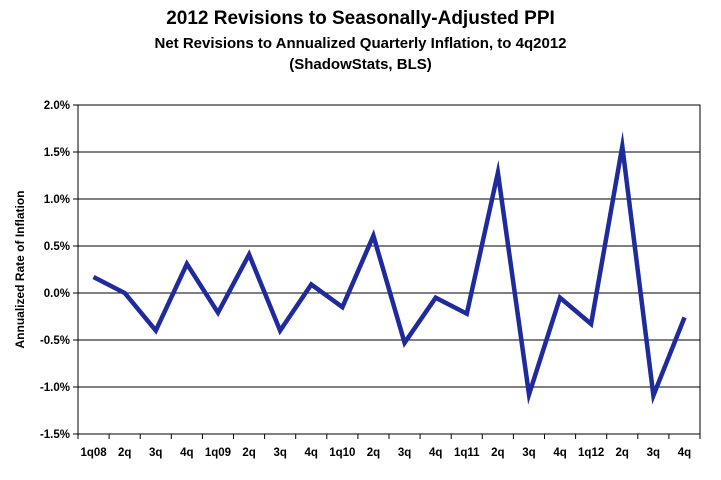 The width and height of the screenshot is (721, 480). Describe the element at coordinates (55, 435) in the screenshot. I see `y-tick-label: -1.5%` at that location.